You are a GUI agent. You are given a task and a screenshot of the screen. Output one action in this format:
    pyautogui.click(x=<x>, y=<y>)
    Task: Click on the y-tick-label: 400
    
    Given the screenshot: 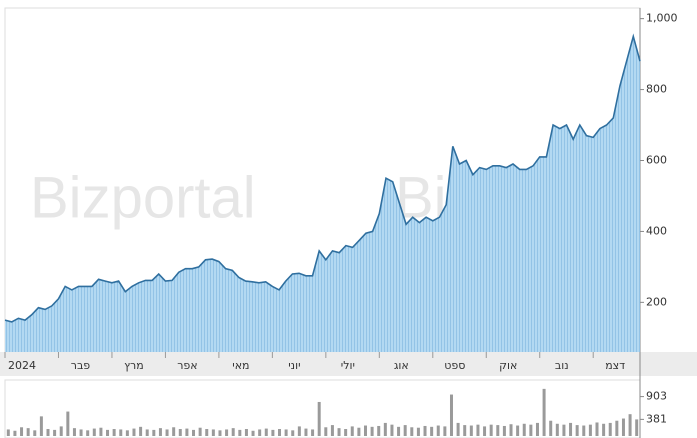 What is the action you would take?
    pyautogui.click(x=656, y=230)
    